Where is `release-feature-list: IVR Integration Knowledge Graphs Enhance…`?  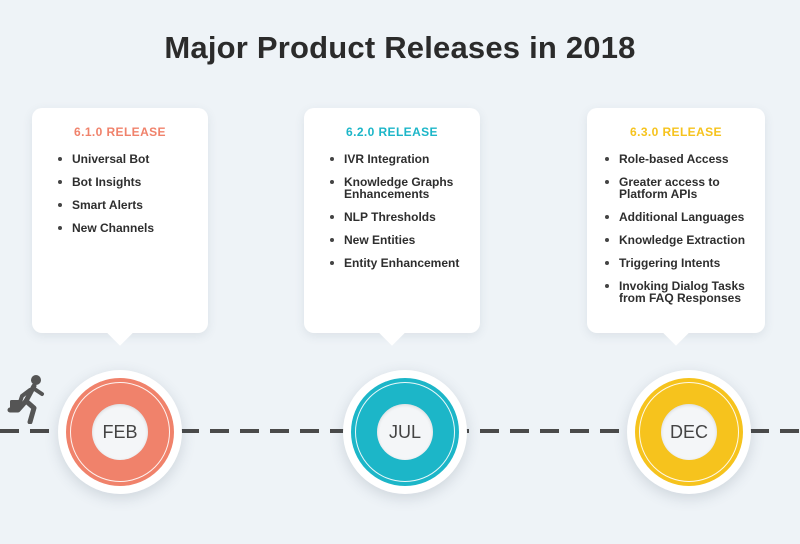
release-feature-list: IVR Integration Knowledge Graphs Enhance… is located at coordinates (392, 211).